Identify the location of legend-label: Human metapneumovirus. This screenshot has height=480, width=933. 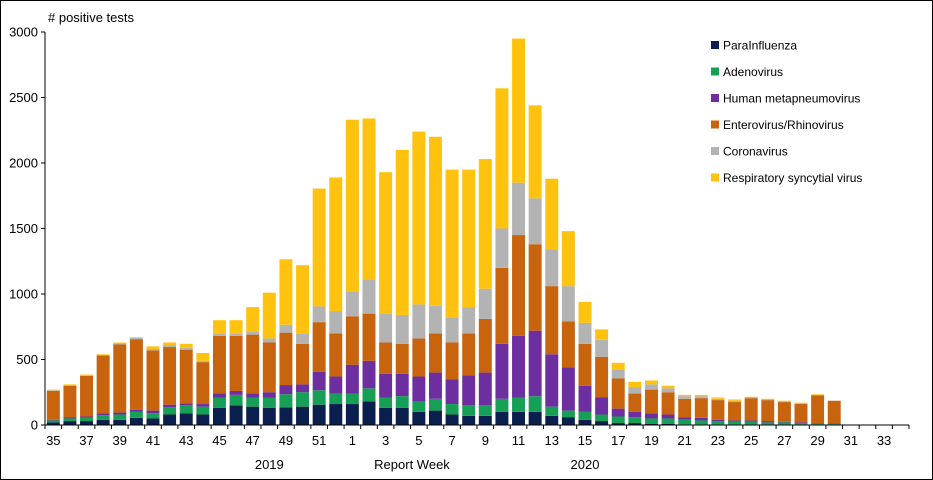
(791, 99).